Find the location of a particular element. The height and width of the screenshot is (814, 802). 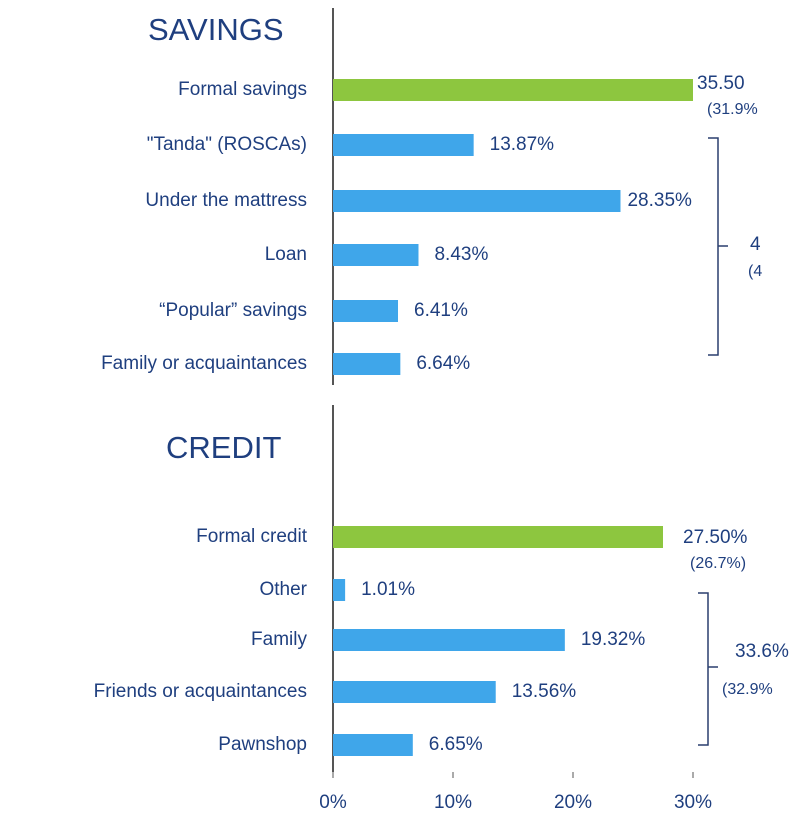

annotation: (4 is located at coordinates (755, 271).